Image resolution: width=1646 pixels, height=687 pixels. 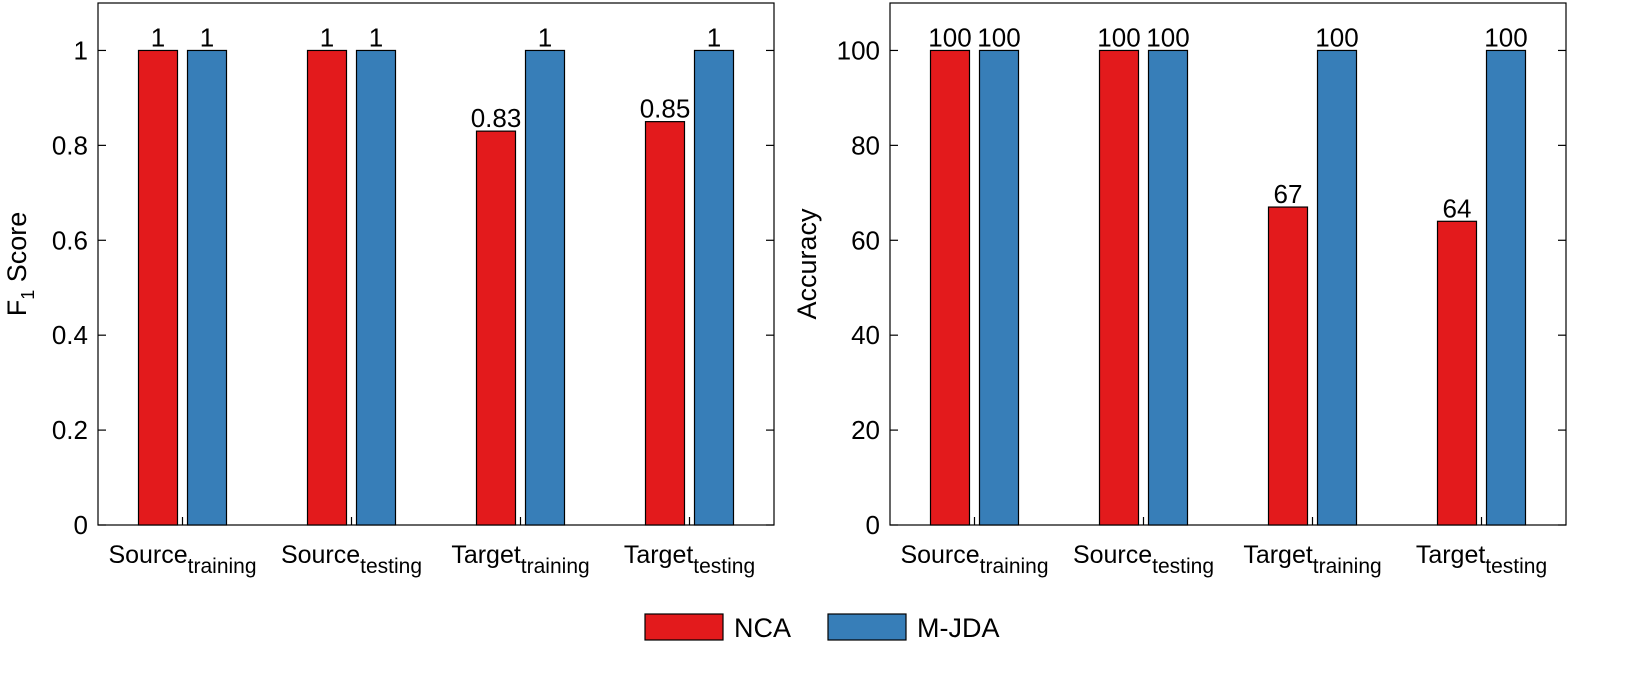 What do you see at coordinates (70, 240) in the screenshot?
I see `y-tick-label: 0.6` at bounding box center [70, 240].